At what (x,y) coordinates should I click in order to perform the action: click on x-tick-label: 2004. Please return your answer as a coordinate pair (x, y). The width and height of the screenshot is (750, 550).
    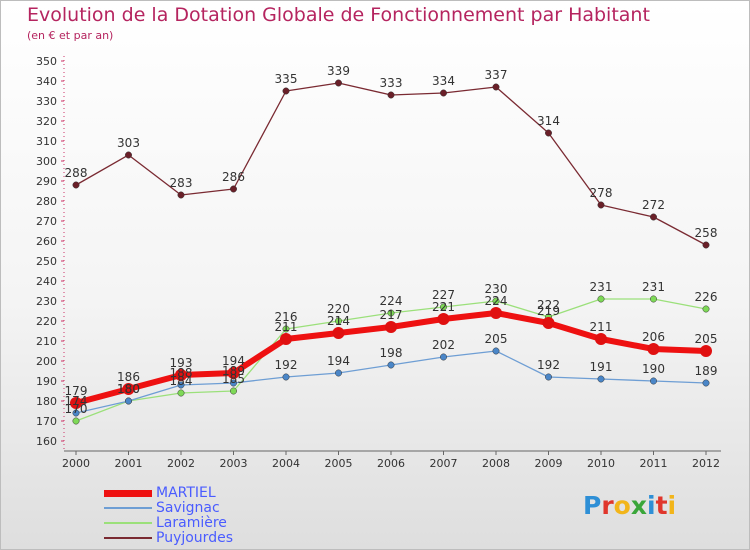
    Looking at the image, I should click on (286, 463).